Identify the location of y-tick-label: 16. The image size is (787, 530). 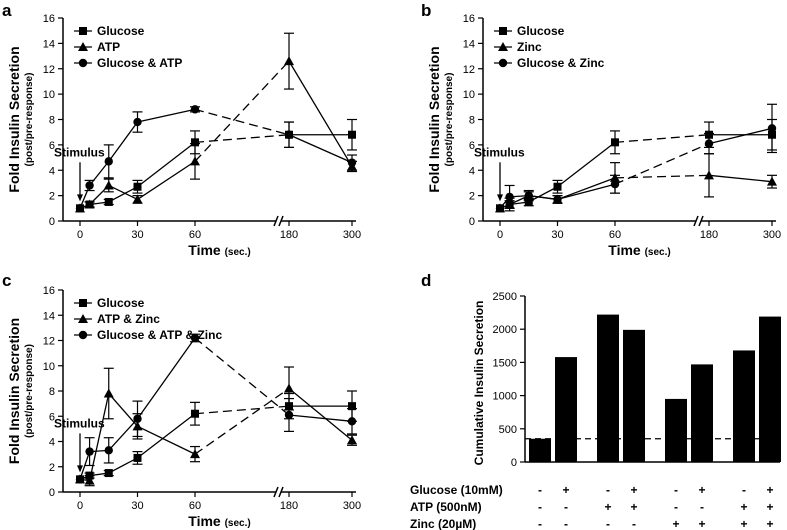
(469, 19).